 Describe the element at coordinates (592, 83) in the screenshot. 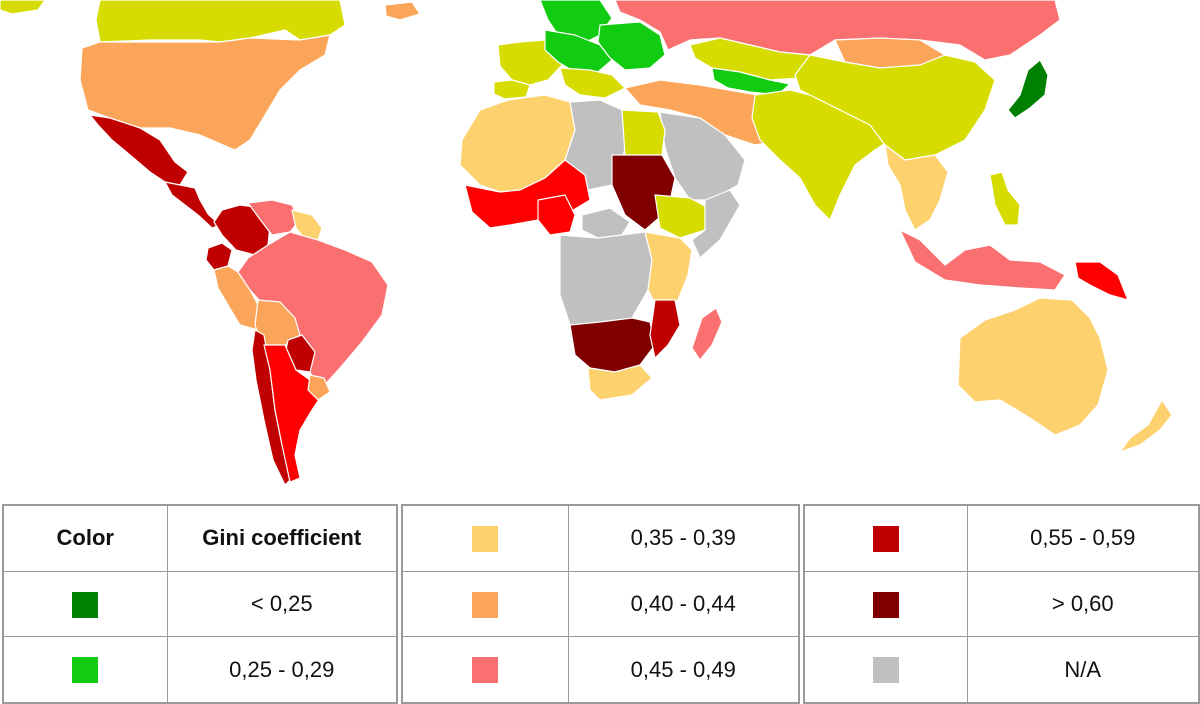

I see `region-balkans` at that location.